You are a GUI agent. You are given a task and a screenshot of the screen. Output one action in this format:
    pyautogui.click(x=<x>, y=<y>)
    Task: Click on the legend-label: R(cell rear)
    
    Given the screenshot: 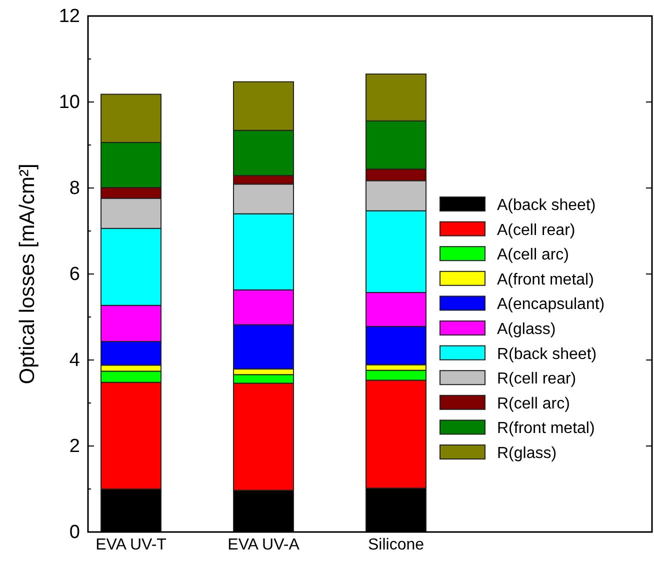 What is the action you would take?
    pyautogui.click(x=536, y=379)
    